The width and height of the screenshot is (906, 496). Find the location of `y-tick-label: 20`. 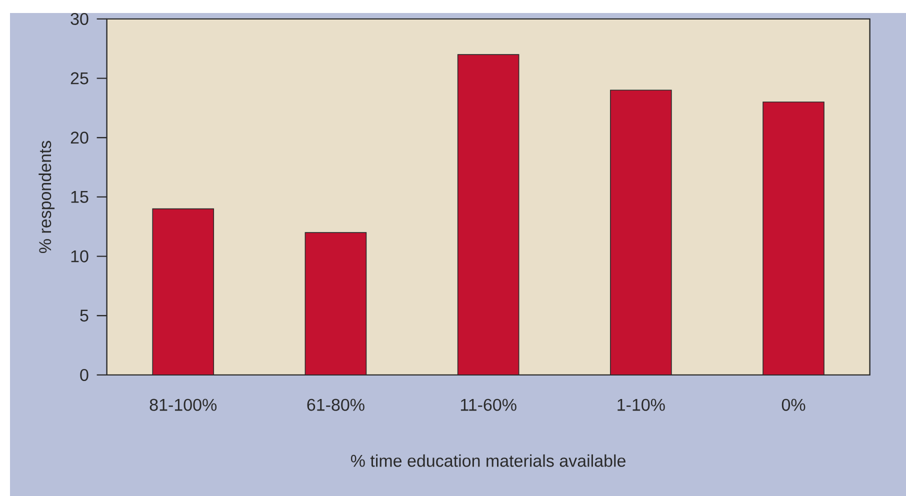

y-tick-label: 20 is located at coordinates (79, 138).